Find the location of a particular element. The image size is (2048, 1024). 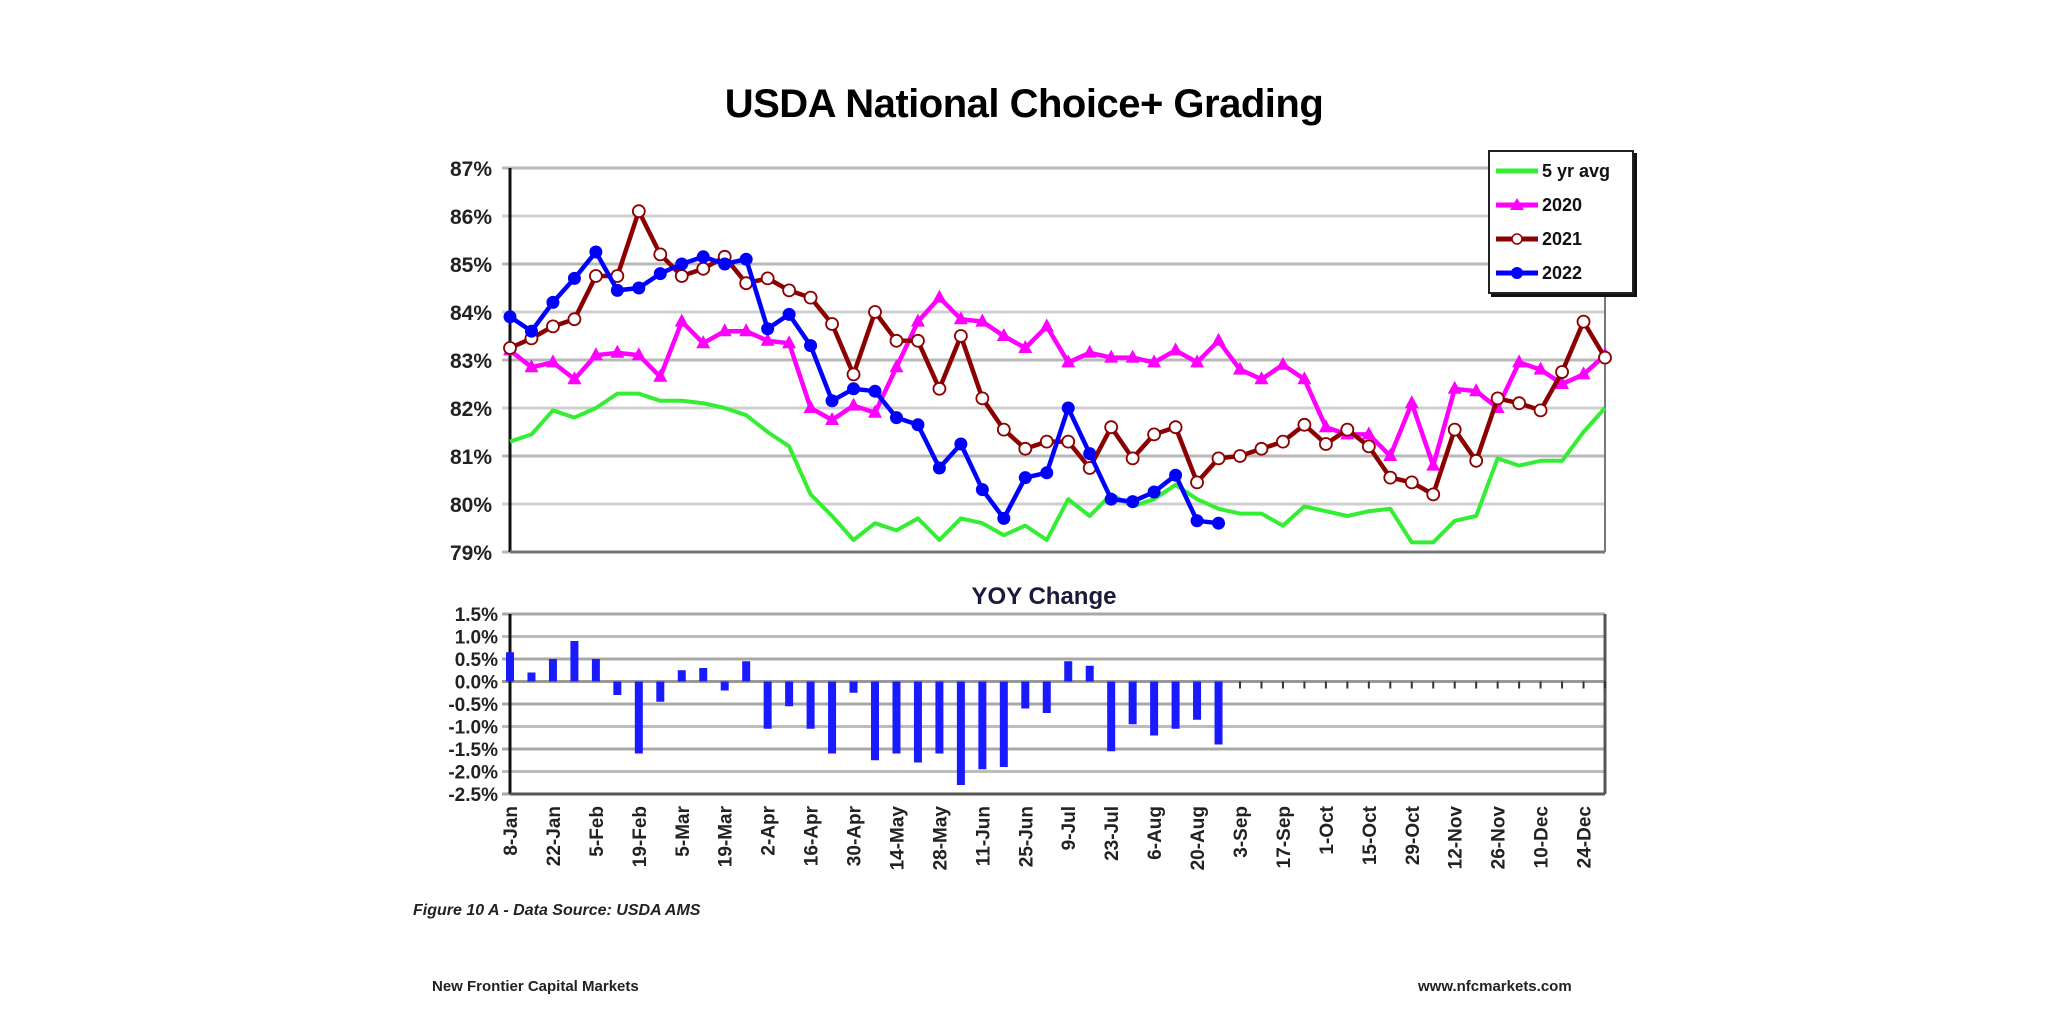

x-tick-label: 25-Jun is located at coordinates (1026, 836).